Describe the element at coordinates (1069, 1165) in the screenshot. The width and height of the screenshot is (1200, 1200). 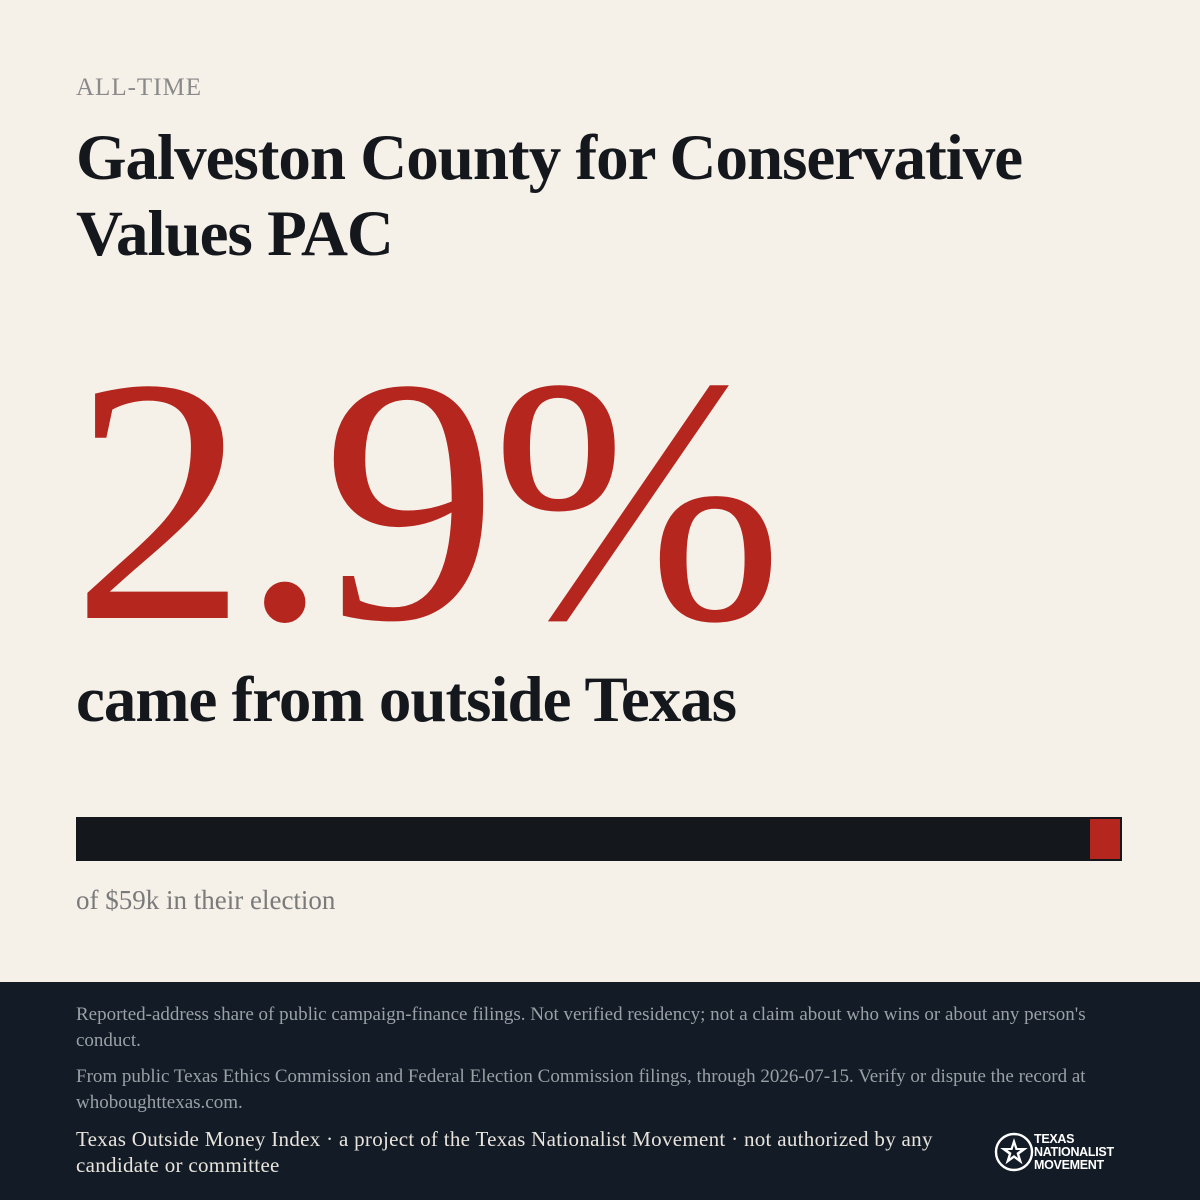
I see `logo-line-3: MOVEMENT` at that location.